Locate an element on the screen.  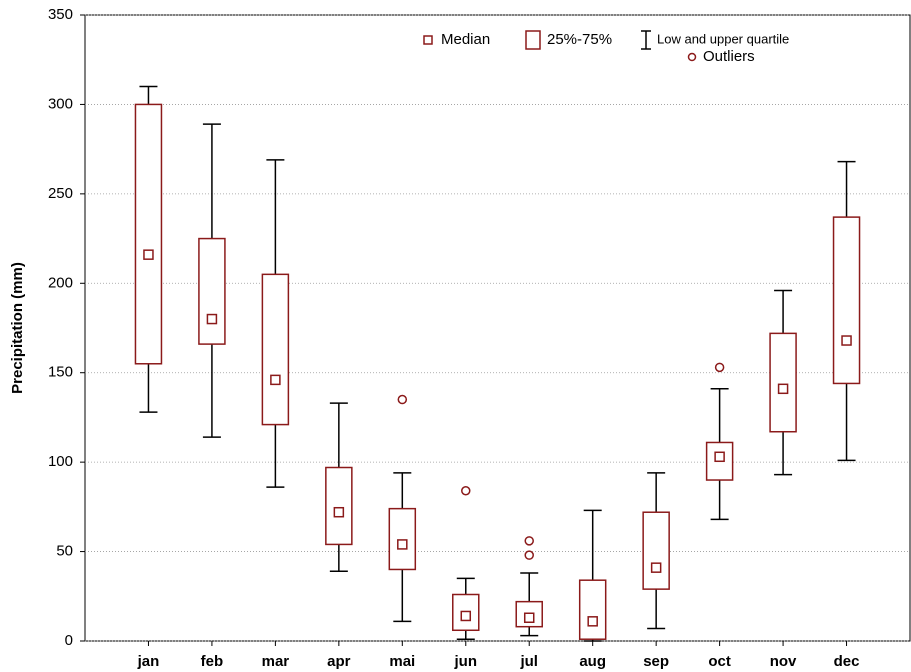
x-tick-label: jul is located at coordinates (528, 661).